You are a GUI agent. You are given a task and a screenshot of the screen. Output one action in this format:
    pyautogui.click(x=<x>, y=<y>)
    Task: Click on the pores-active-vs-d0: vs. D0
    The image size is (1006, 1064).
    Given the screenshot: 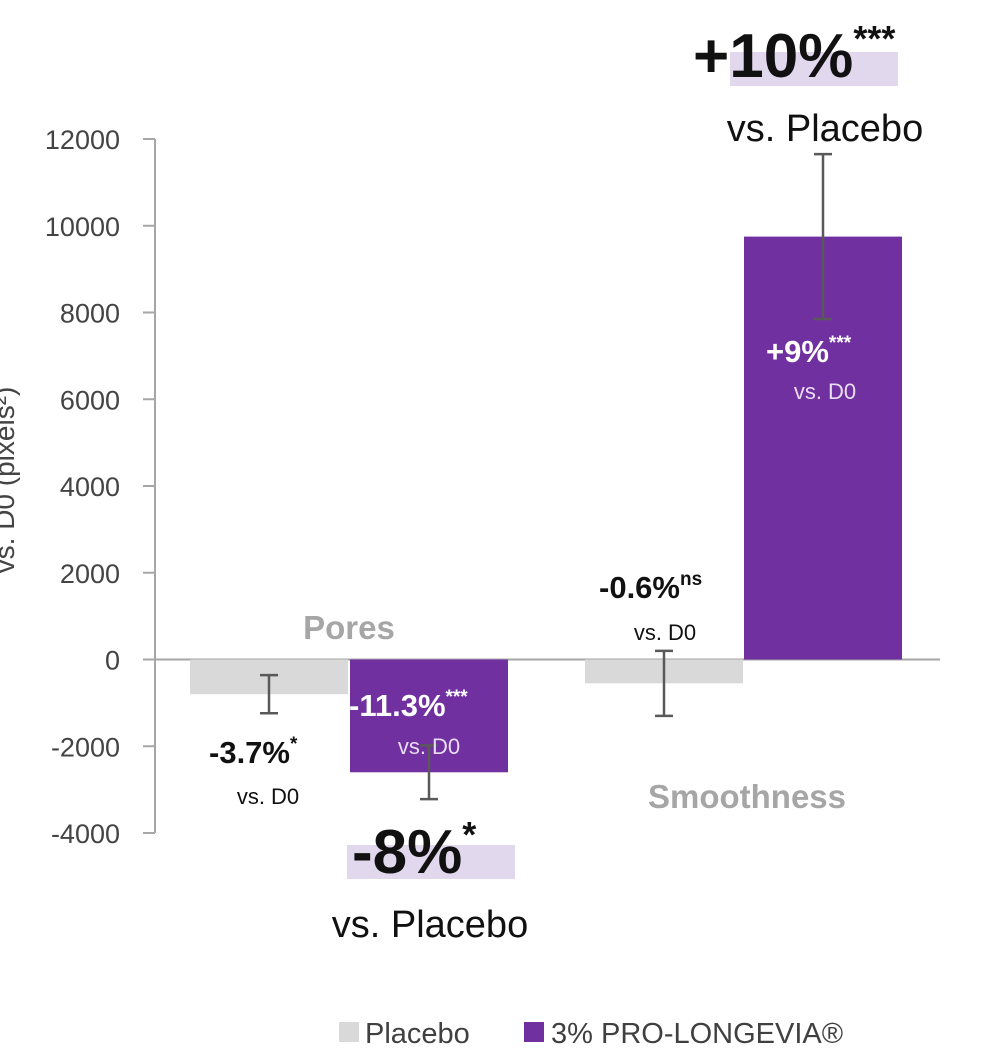 What is the action you would take?
    pyautogui.click(x=429, y=746)
    